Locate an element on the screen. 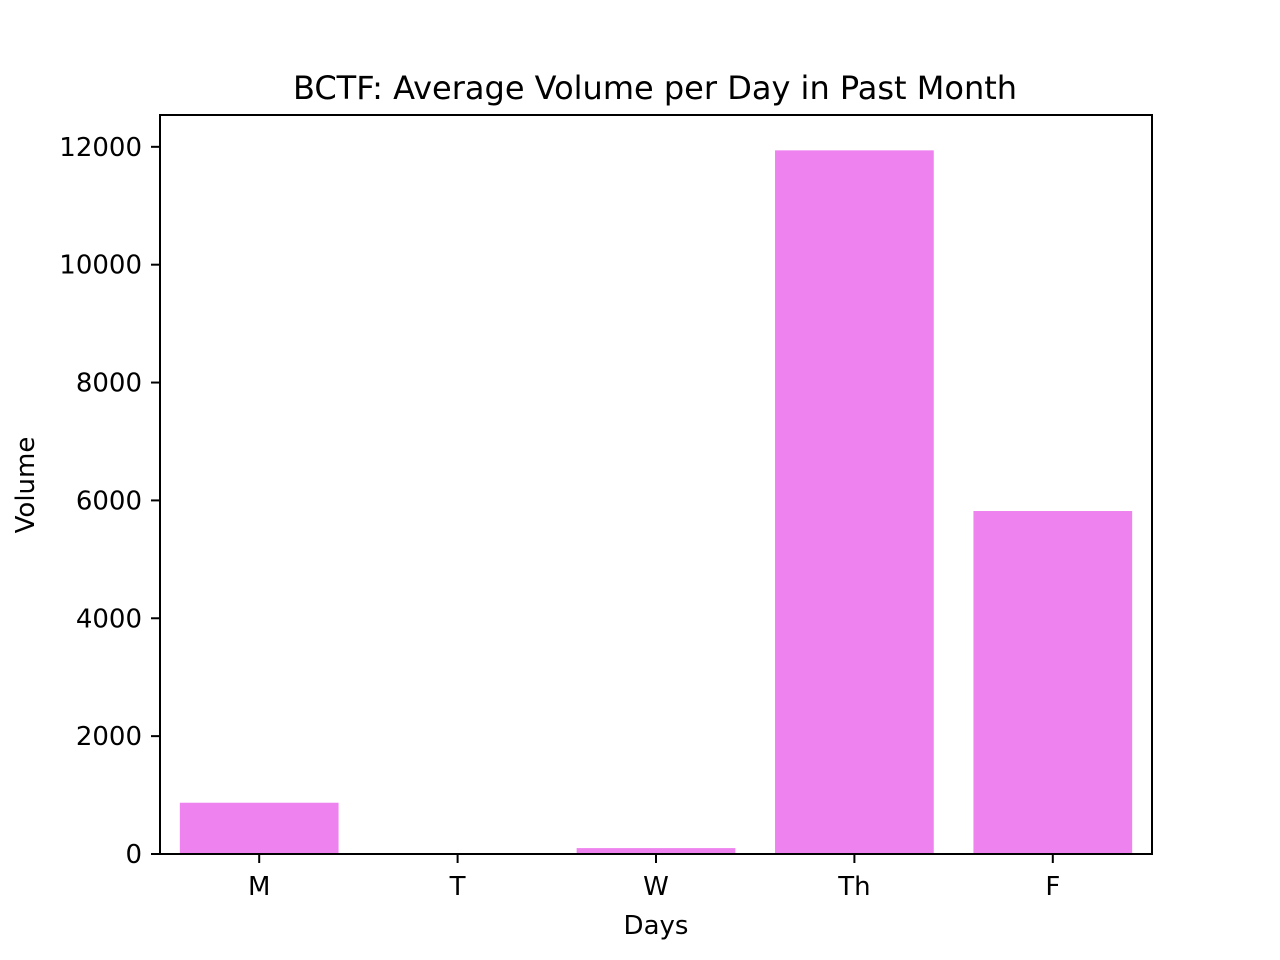 Image resolution: width=1280 pixels, height=960 pixels. y-tick-label: 4000 is located at coordinates (109, 619).